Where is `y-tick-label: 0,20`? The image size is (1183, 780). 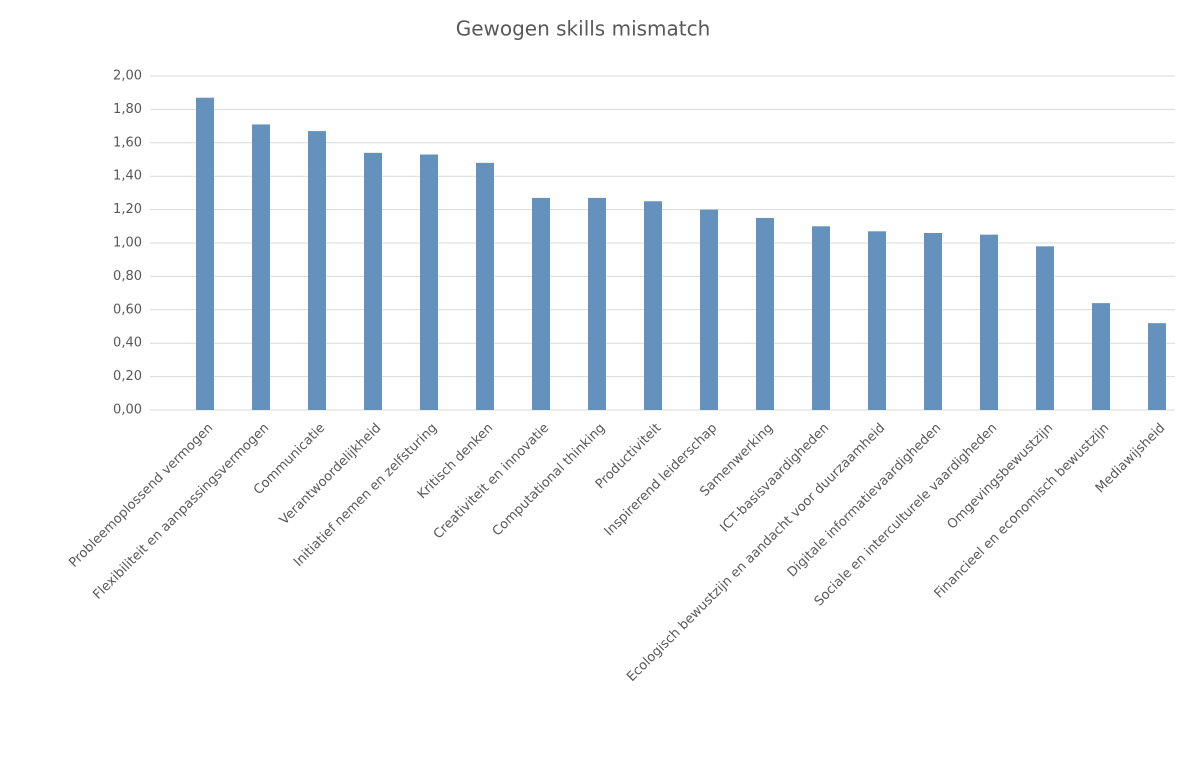
y-tick-label: 0,20 is located at coordinates (127, 376).